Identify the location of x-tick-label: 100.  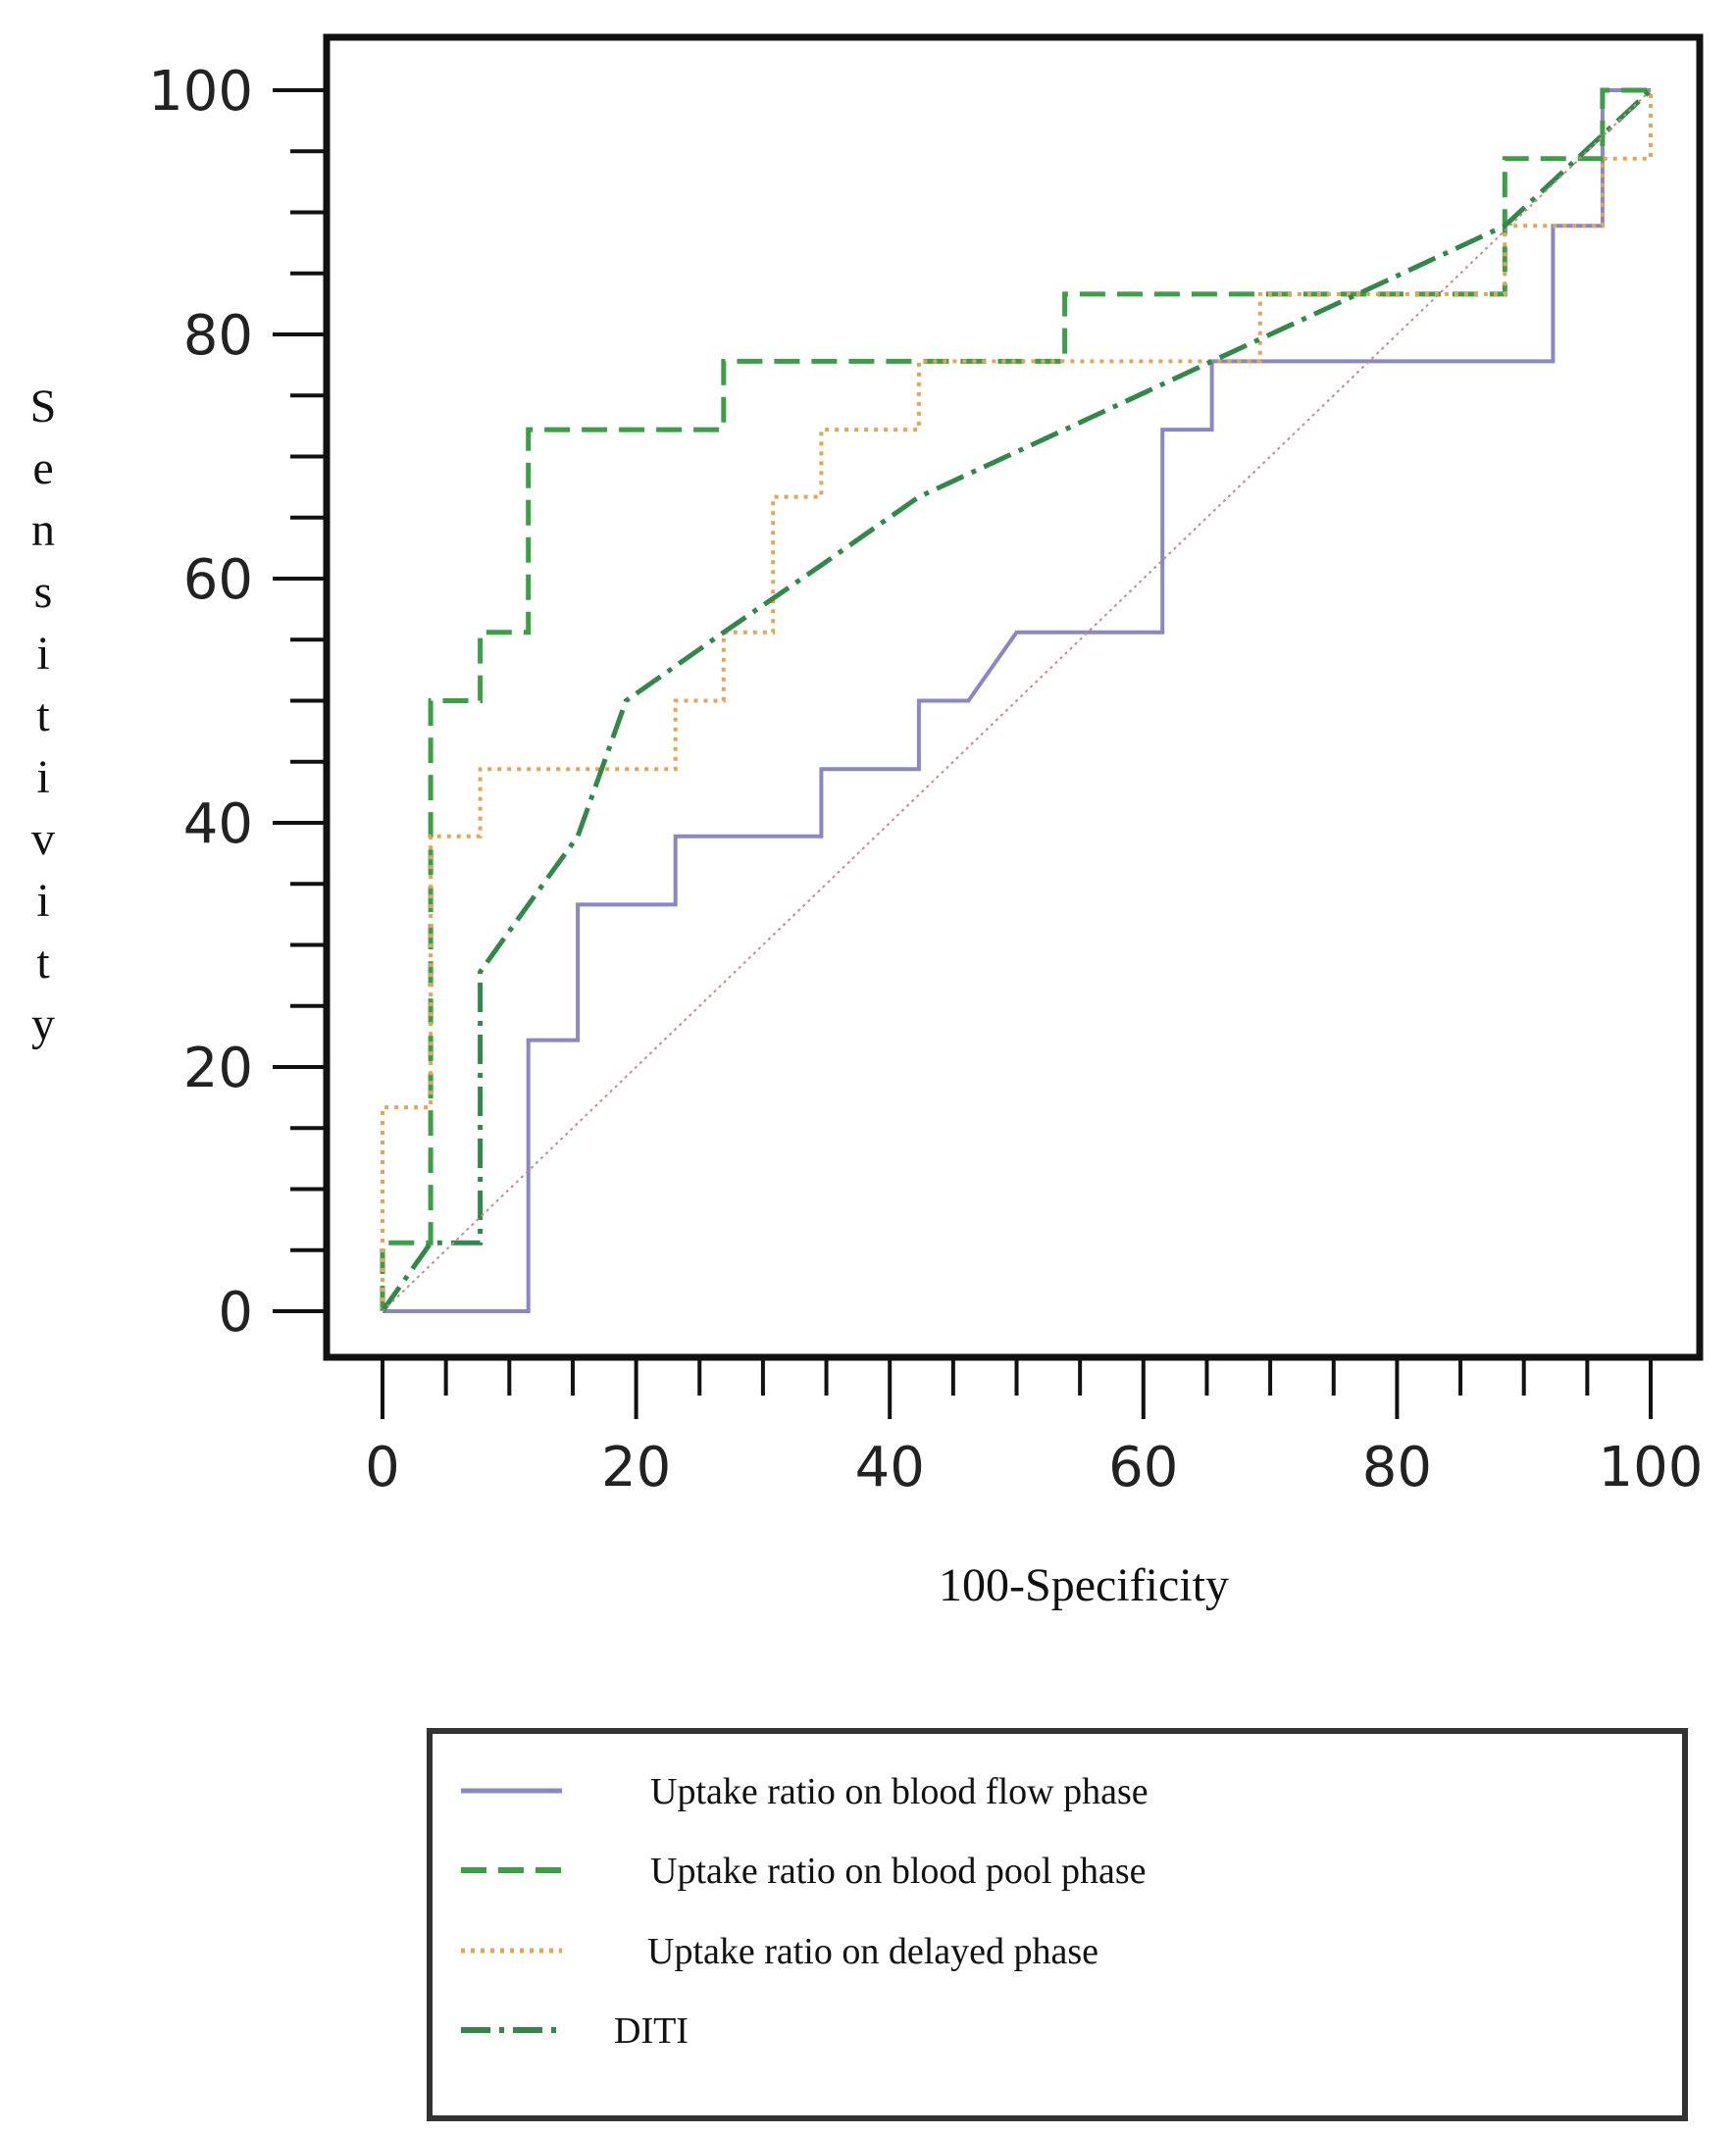
(1652, 1468).